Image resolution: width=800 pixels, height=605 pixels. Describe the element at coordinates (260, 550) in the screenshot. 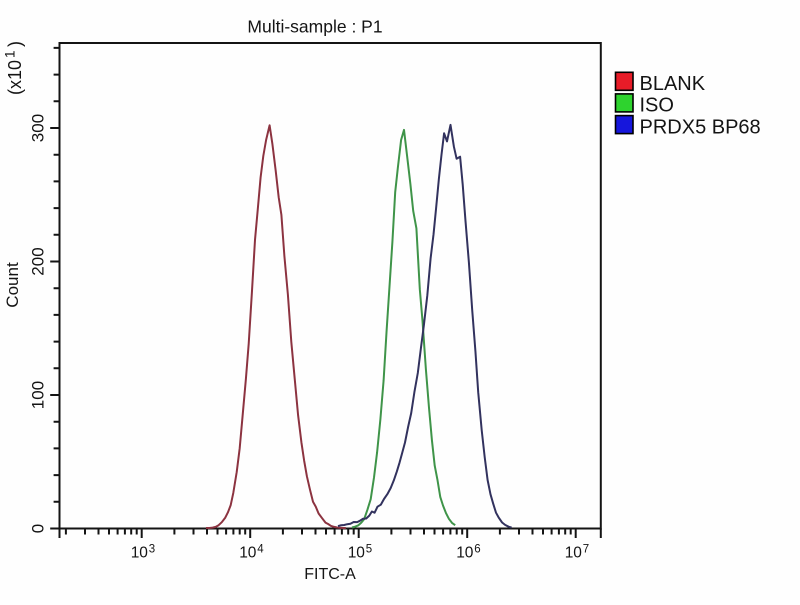

I see `svg-text: 4` at that location.